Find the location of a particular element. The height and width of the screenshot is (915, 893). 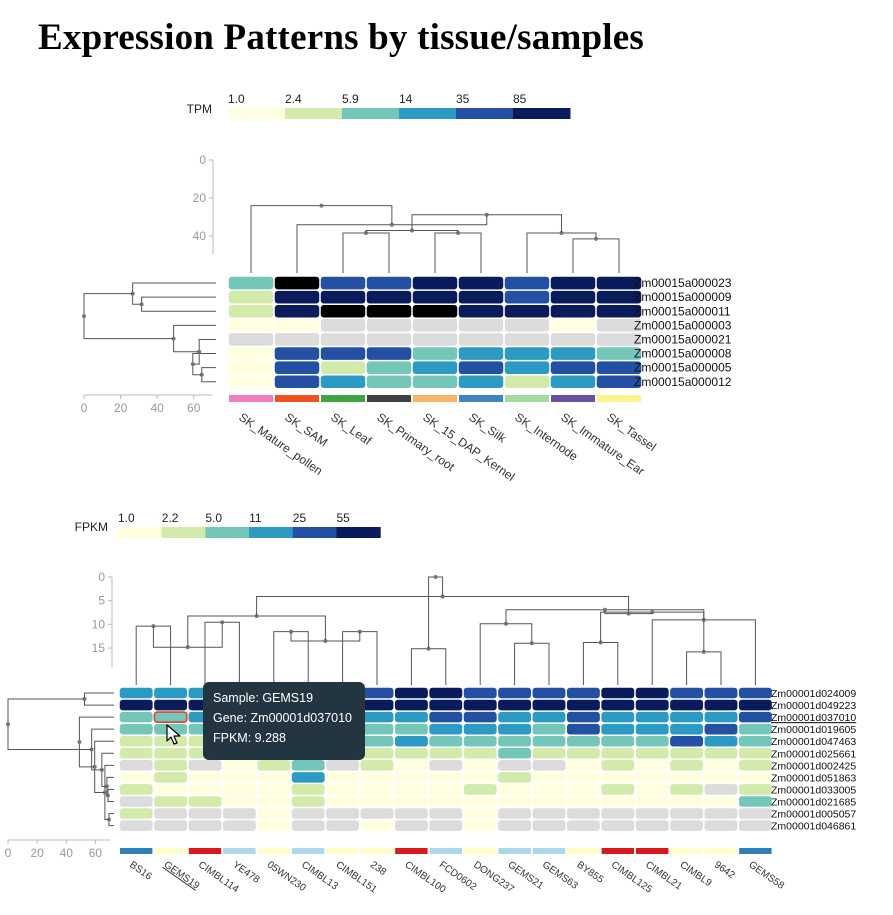

axis-tick-label: 0 is located at coordinates (202, 160).